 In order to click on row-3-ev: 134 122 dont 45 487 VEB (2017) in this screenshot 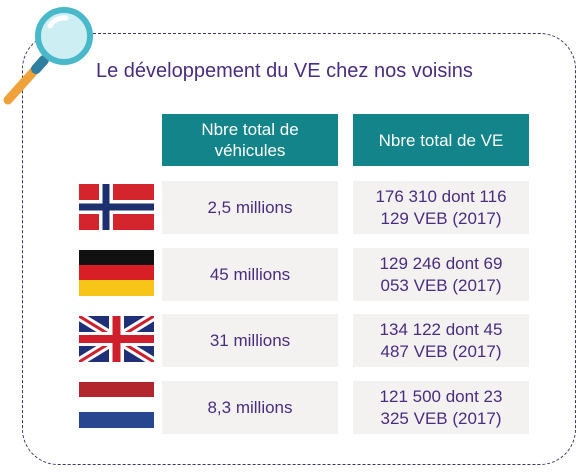, I will do `click(441, 340)`.